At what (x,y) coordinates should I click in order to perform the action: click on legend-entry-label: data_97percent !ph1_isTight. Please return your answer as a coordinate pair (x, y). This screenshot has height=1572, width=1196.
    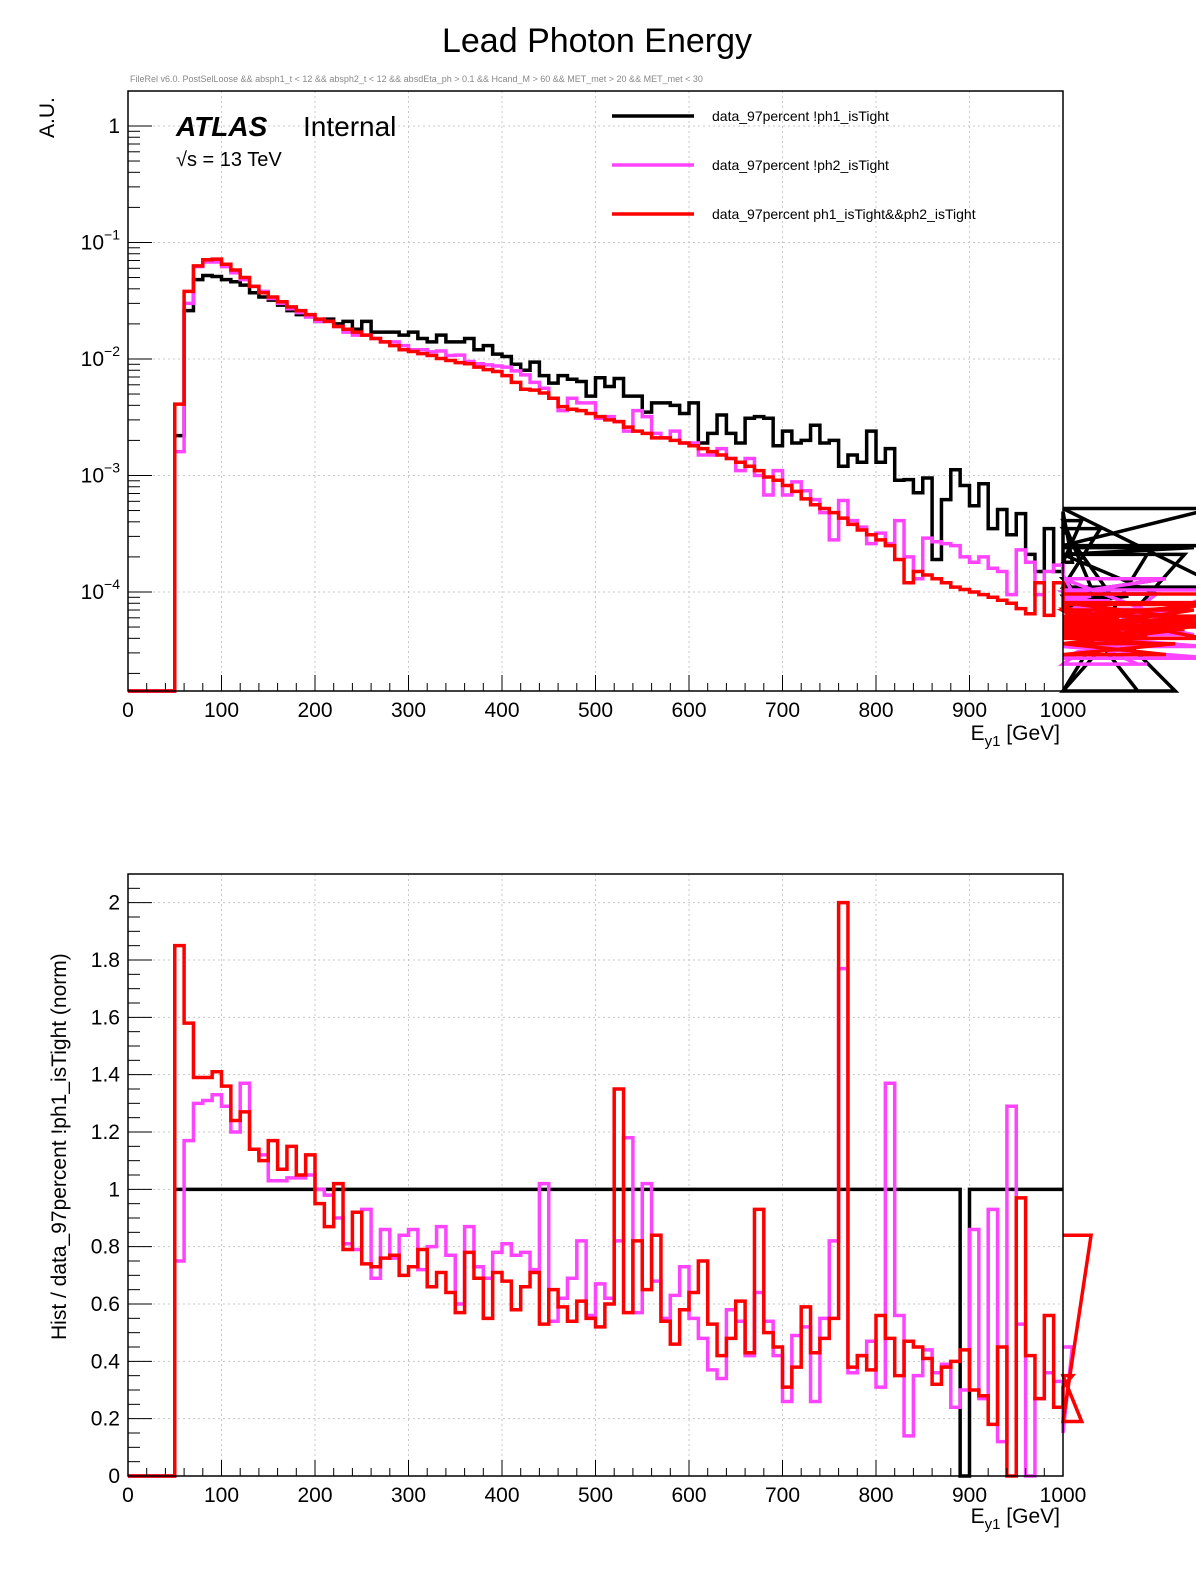
    Looking at the image, I should click on (800, 116).